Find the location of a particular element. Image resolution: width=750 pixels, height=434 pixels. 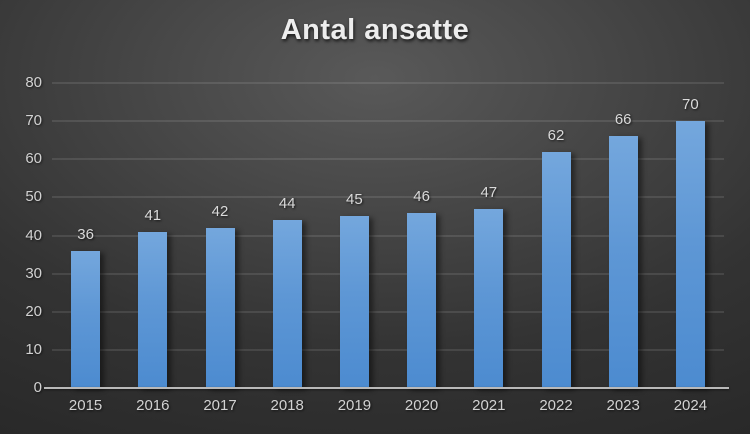

bar-value-label: 41 is located at coordinates (153, 215).